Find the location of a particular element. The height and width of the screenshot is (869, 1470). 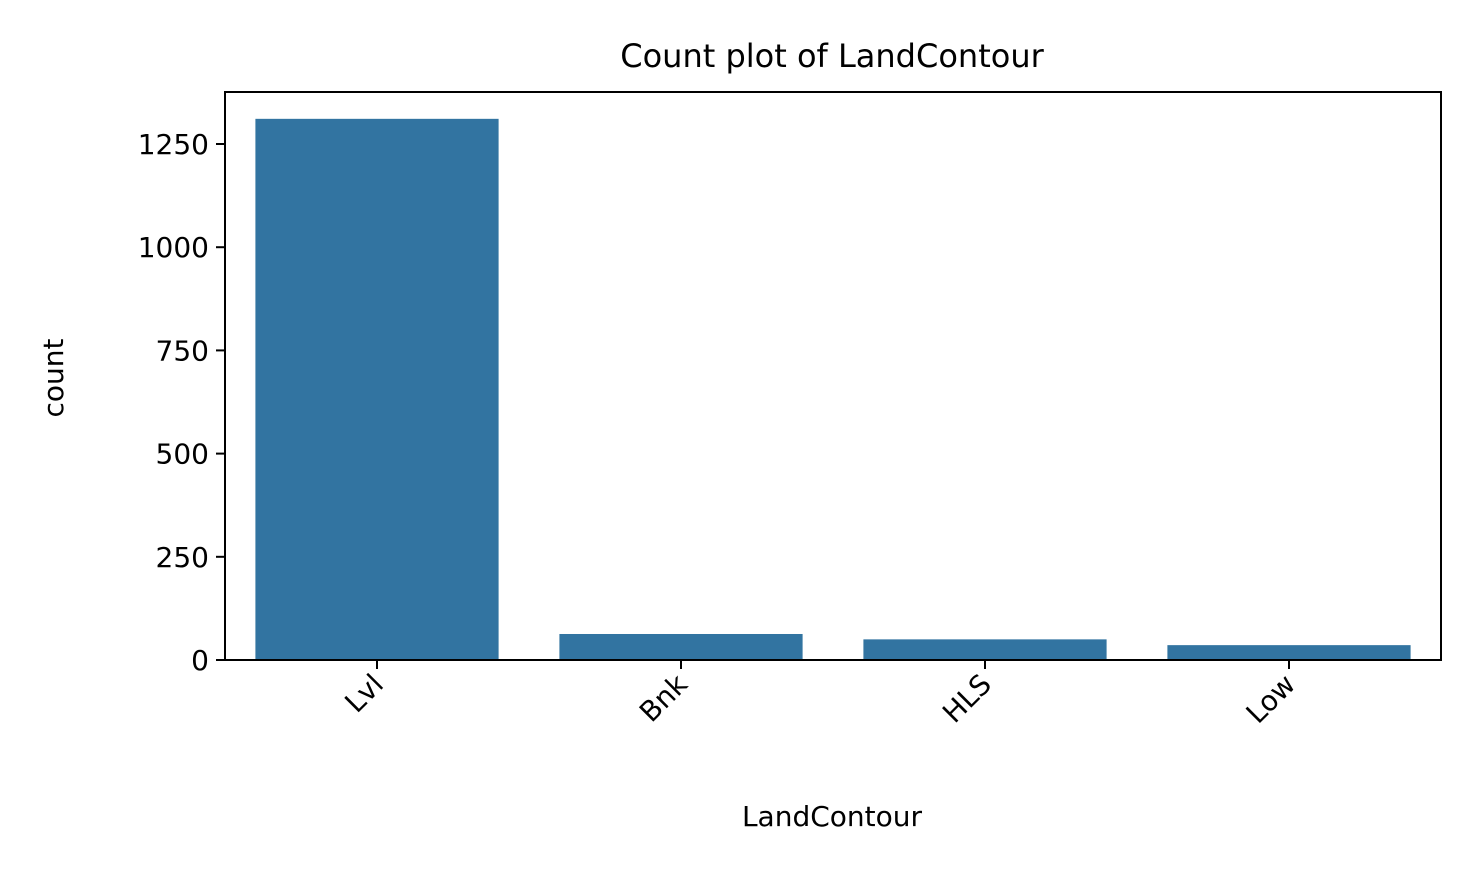

bar-low is located at coordinates (1289, 652).